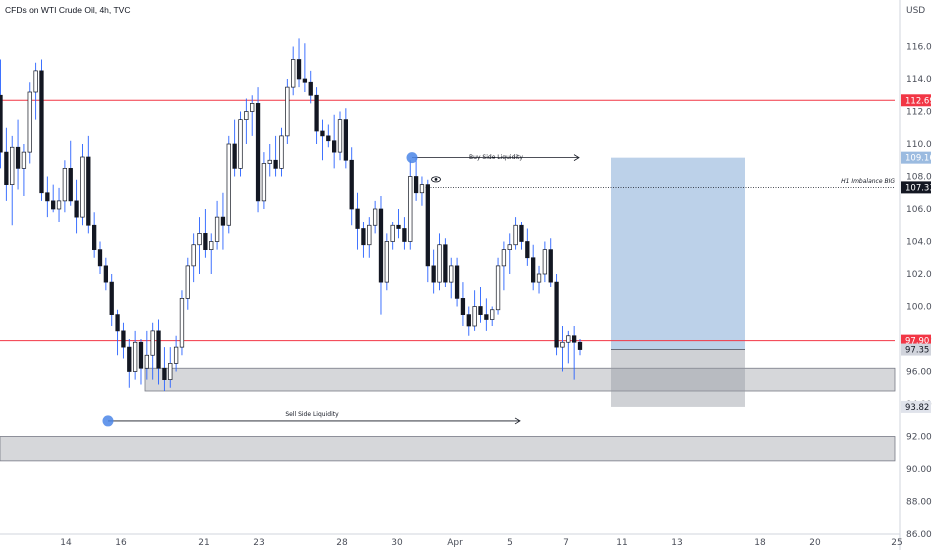  I want to click on price-badge: 93.82, so click(916, 406).